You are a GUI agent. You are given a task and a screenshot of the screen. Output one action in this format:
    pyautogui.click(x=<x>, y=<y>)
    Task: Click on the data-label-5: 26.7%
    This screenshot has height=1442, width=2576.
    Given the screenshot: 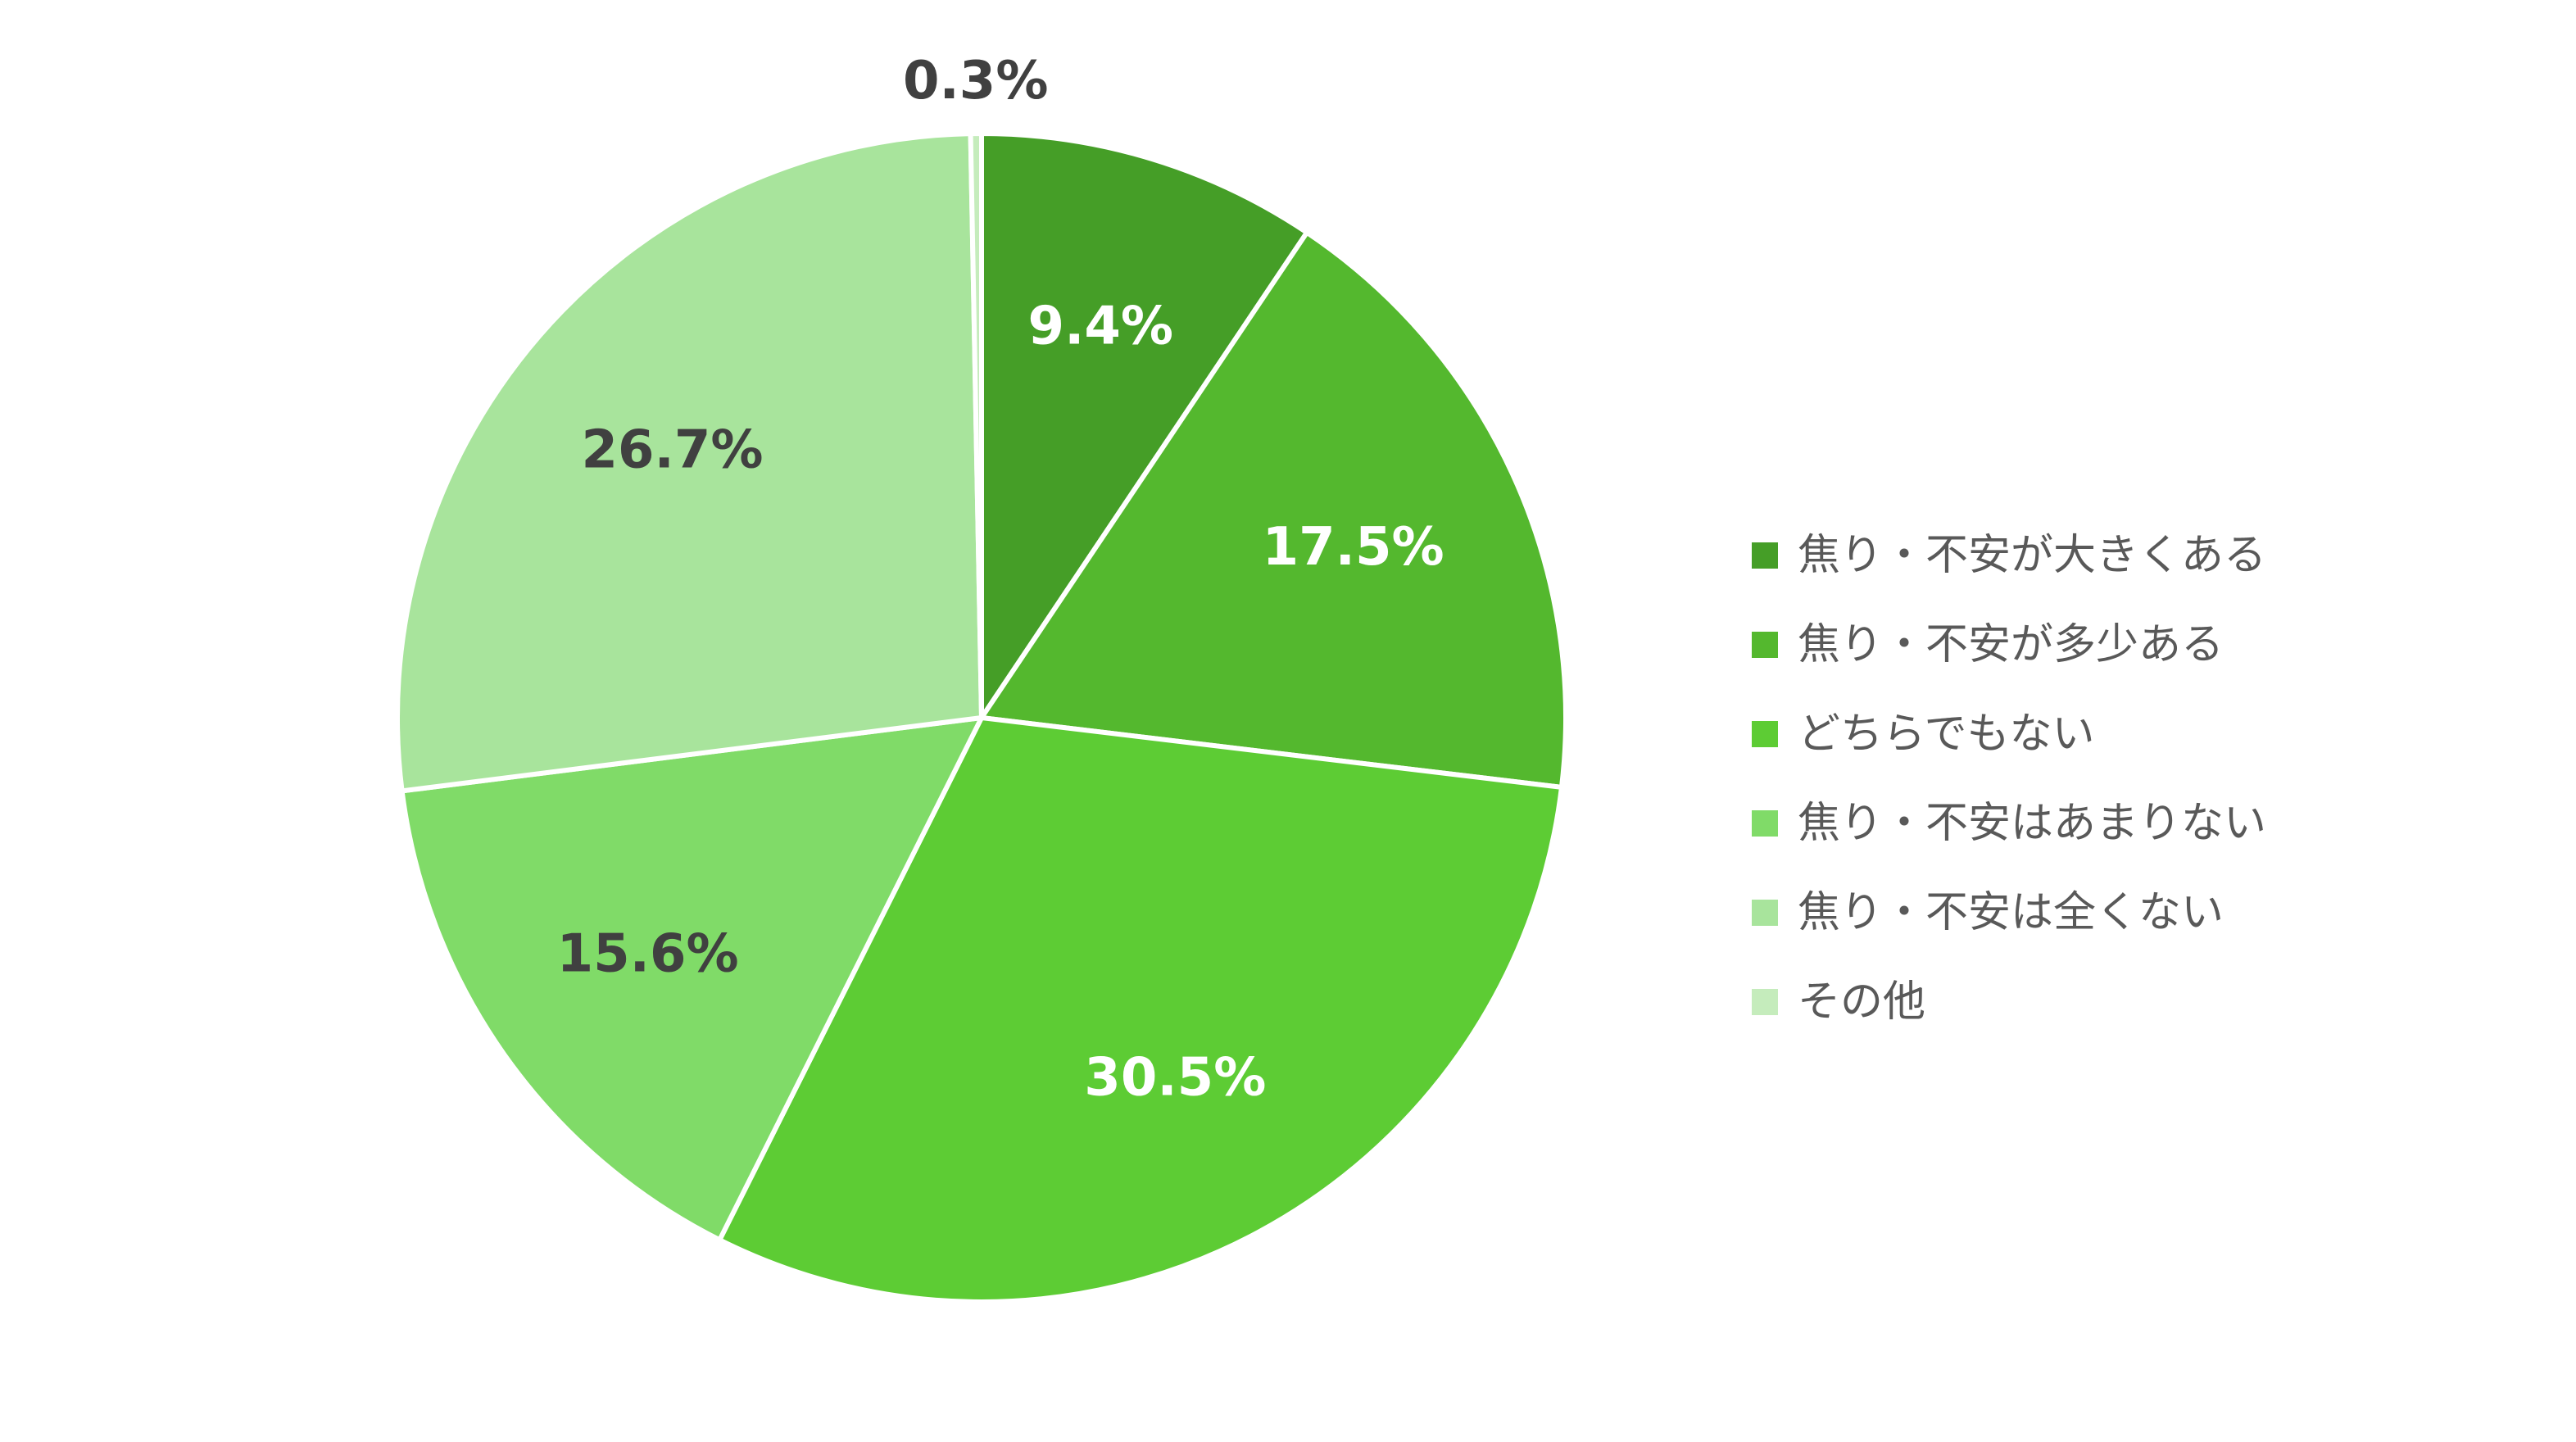 What is the action you would take?
    pyautogui.click(x=672, y=450)
    